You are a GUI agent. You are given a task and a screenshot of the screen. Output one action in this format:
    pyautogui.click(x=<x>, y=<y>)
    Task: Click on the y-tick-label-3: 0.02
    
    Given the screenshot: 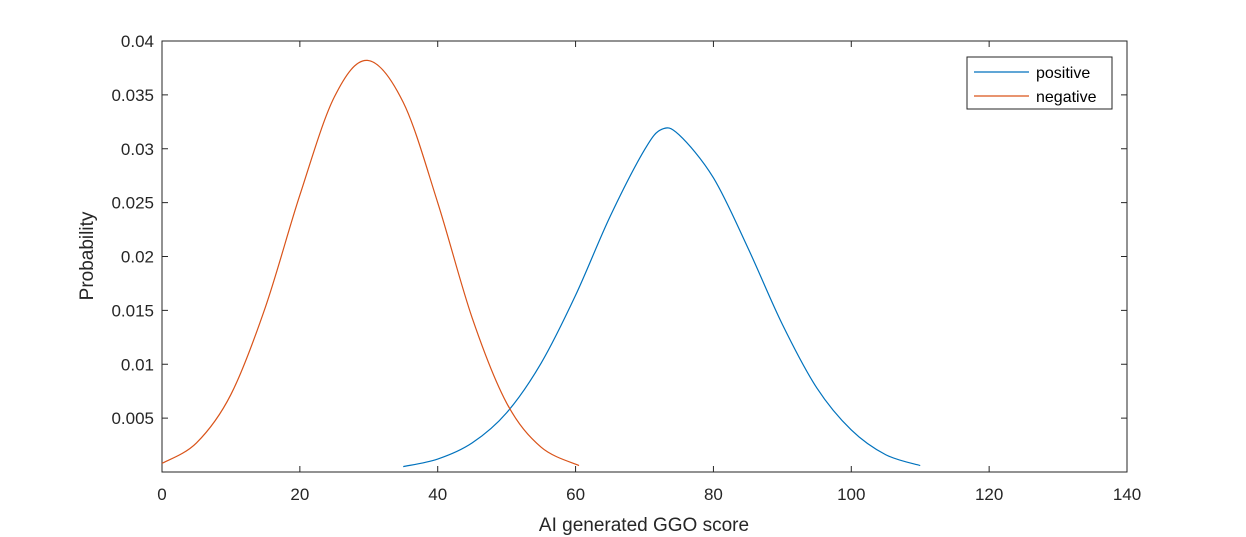 What is the action you would take?
    pyautogui.click(x=137, y=257)
    